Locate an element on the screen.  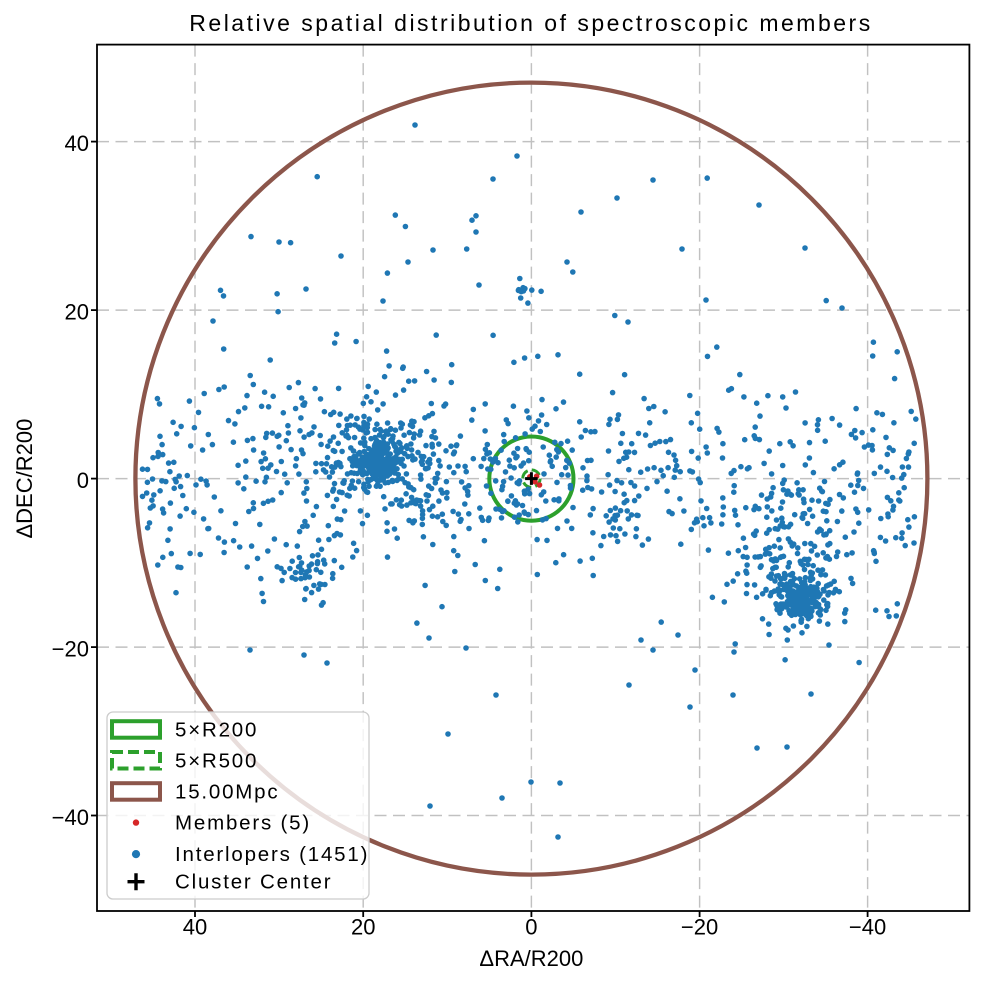
svg-text: Members (5) is located at coordinates (243, 823).